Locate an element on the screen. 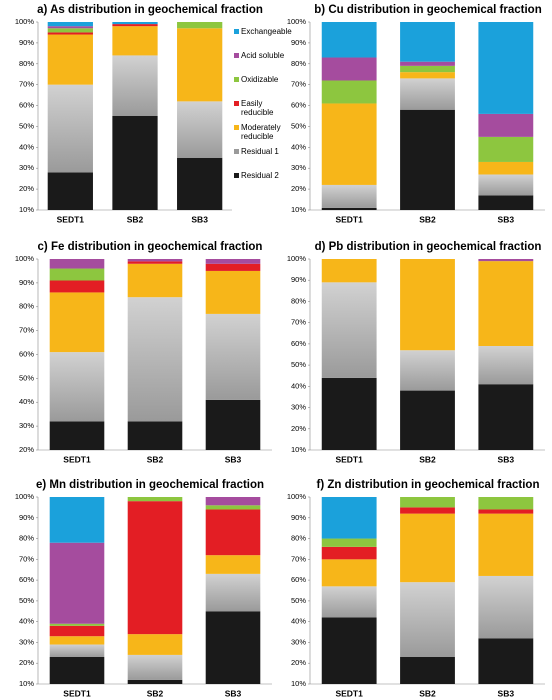  y-tick-label: 100% is located at coordinates (25, 21).